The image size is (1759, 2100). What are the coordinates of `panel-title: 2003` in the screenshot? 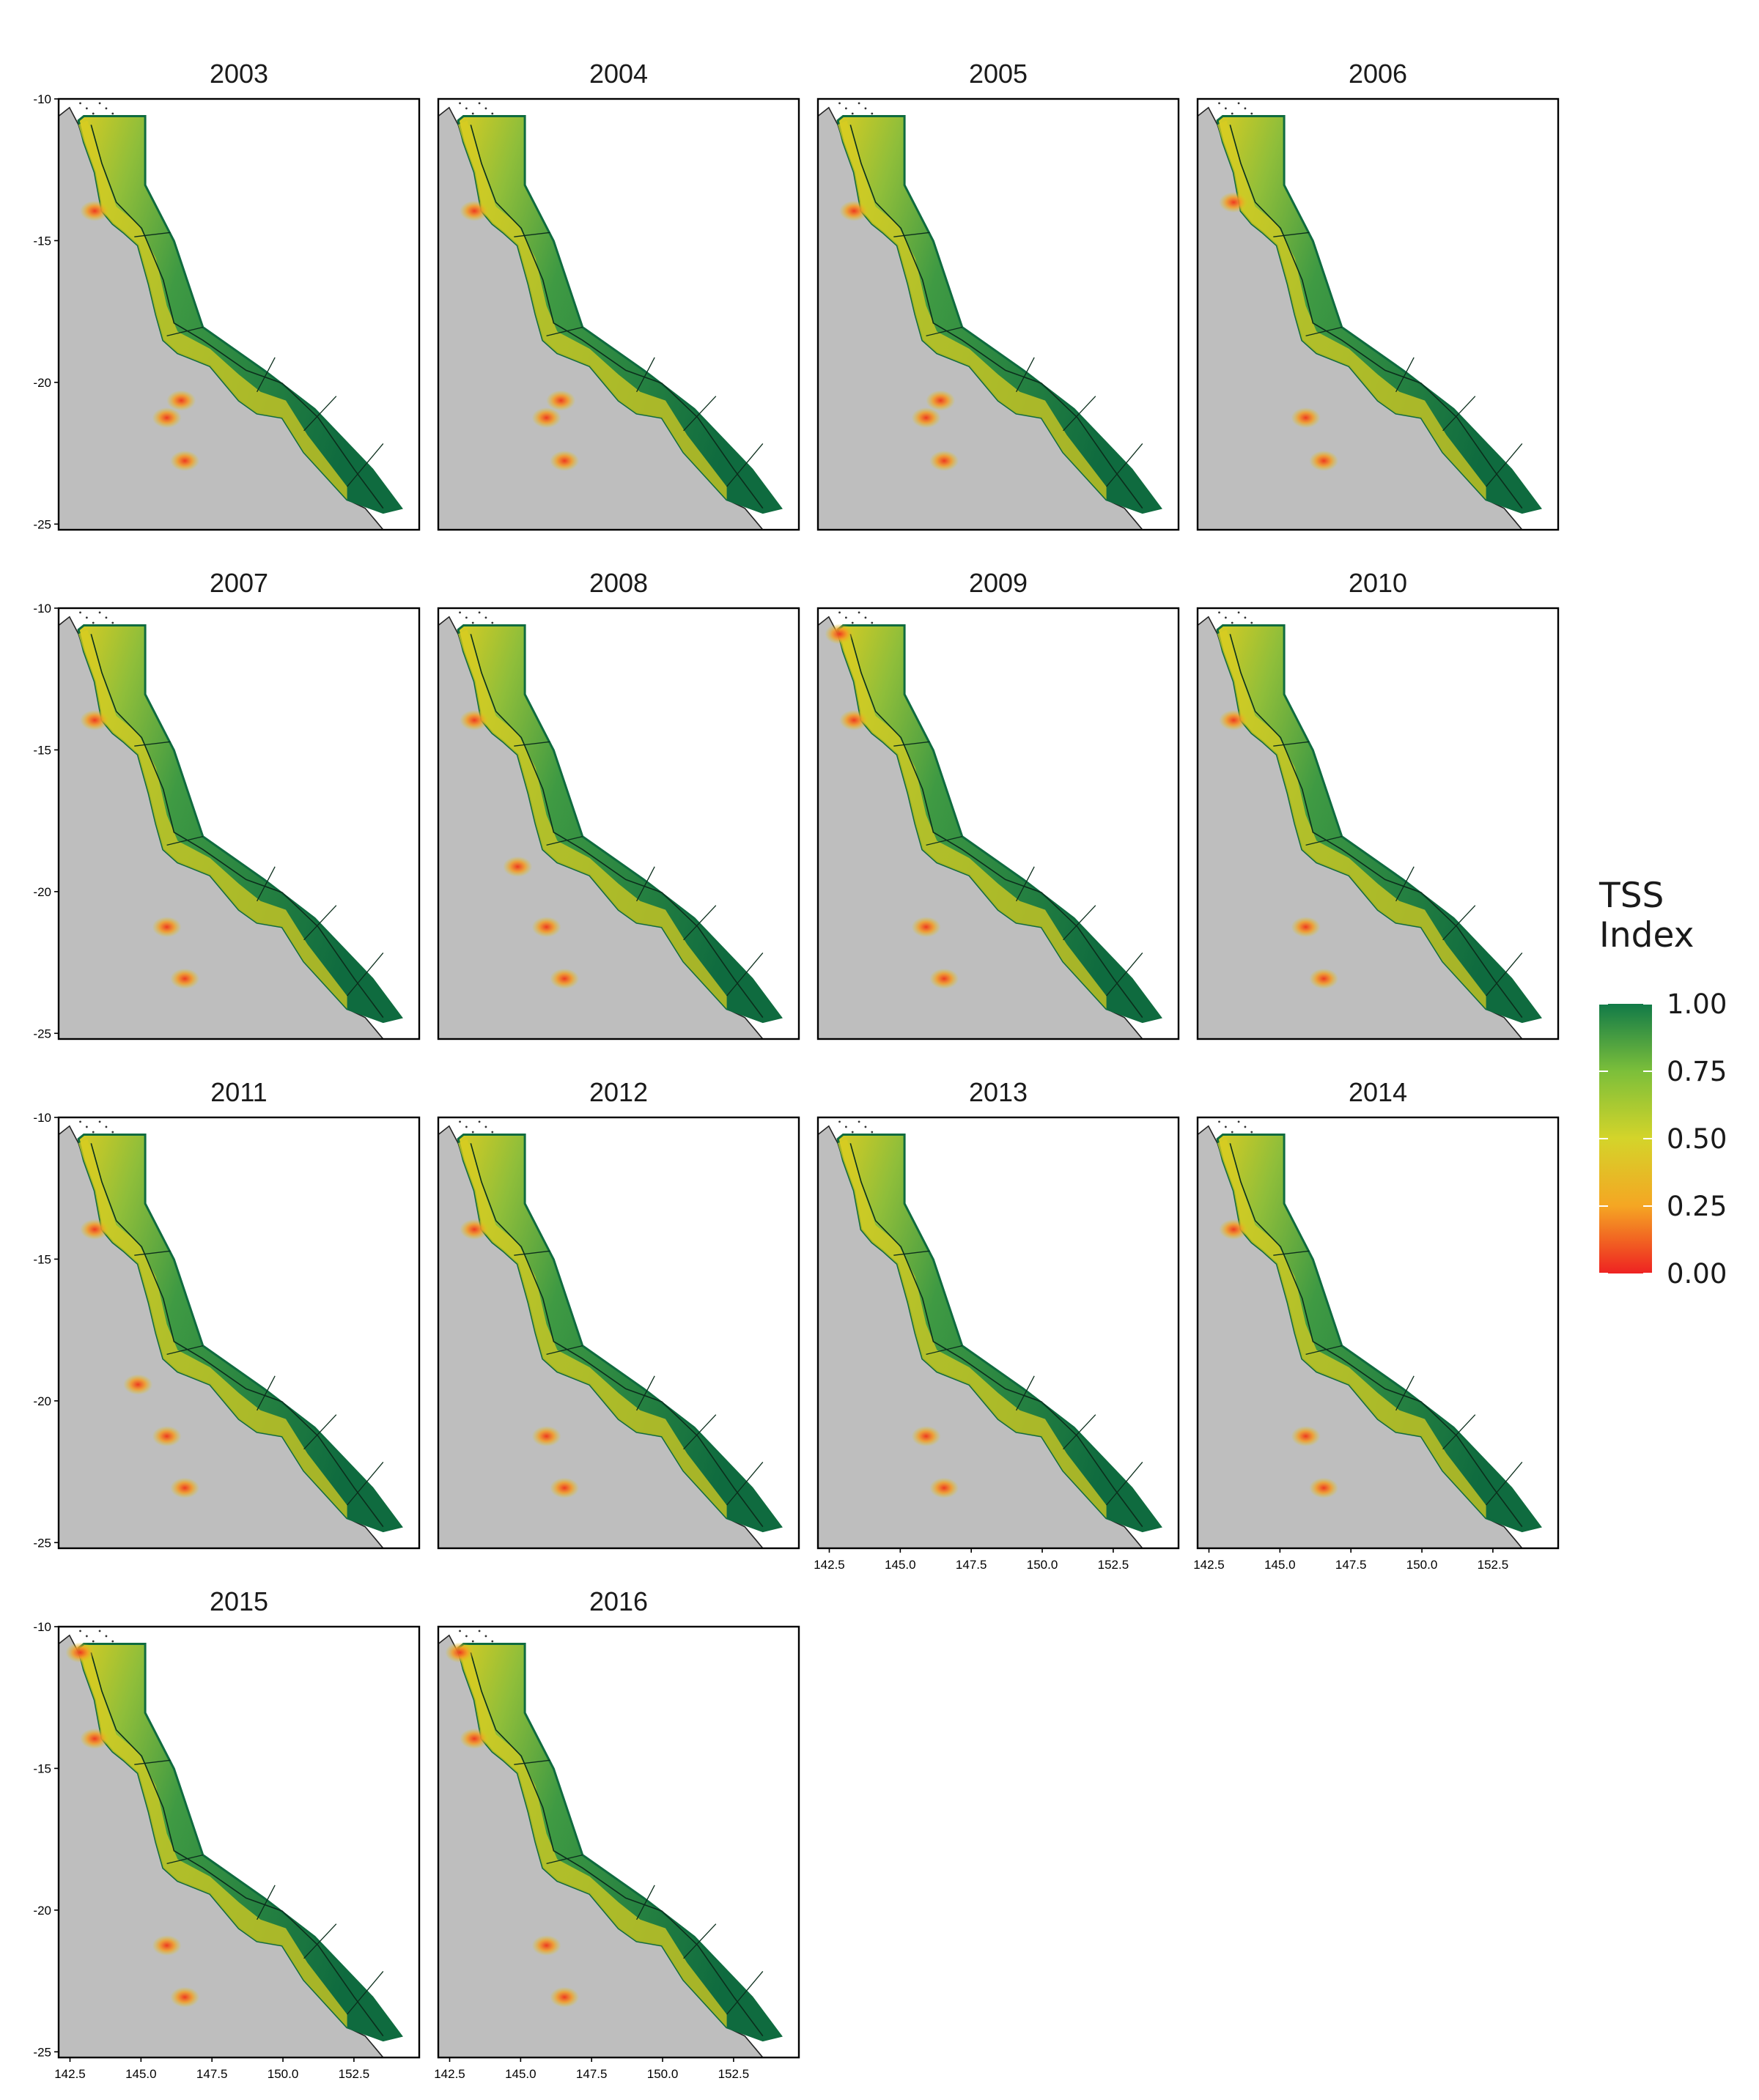 It's located at (239, 74).